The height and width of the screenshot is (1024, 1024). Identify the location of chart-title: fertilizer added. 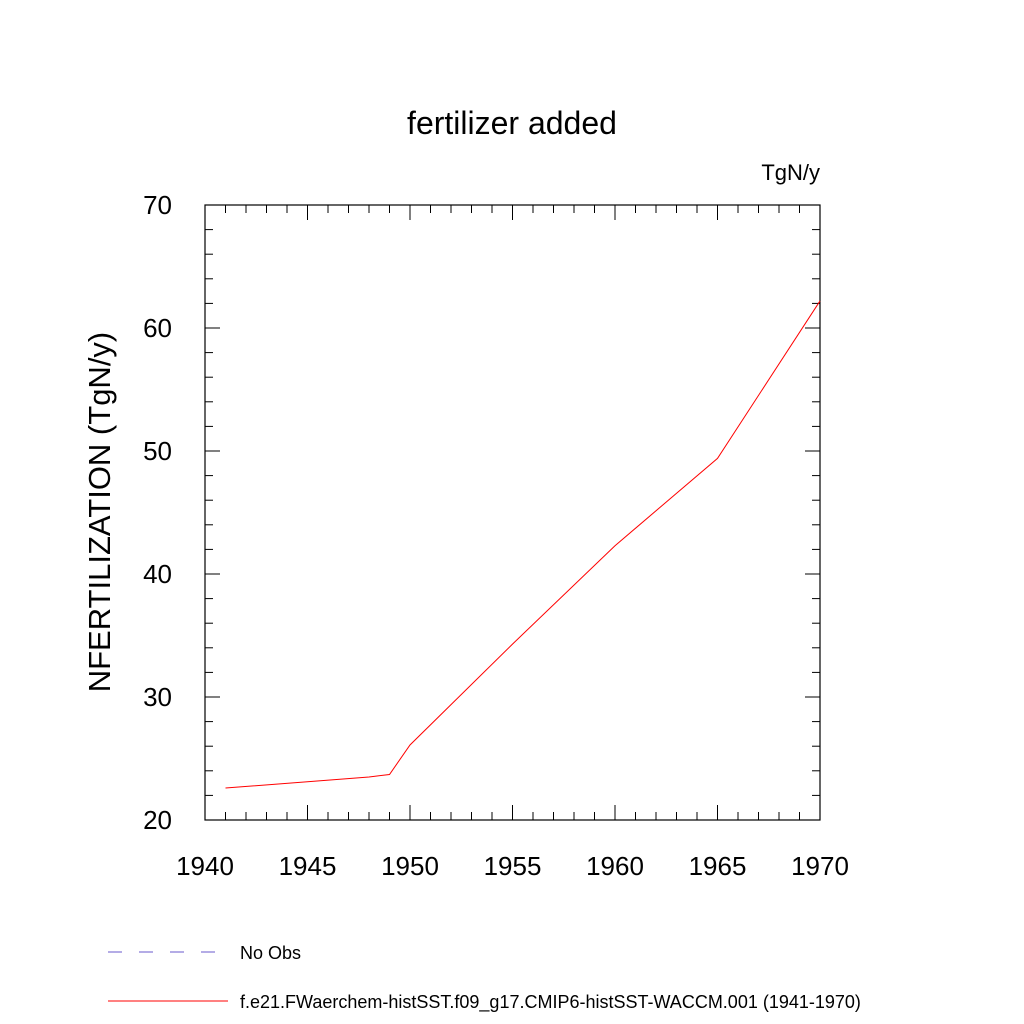
(512, 123).